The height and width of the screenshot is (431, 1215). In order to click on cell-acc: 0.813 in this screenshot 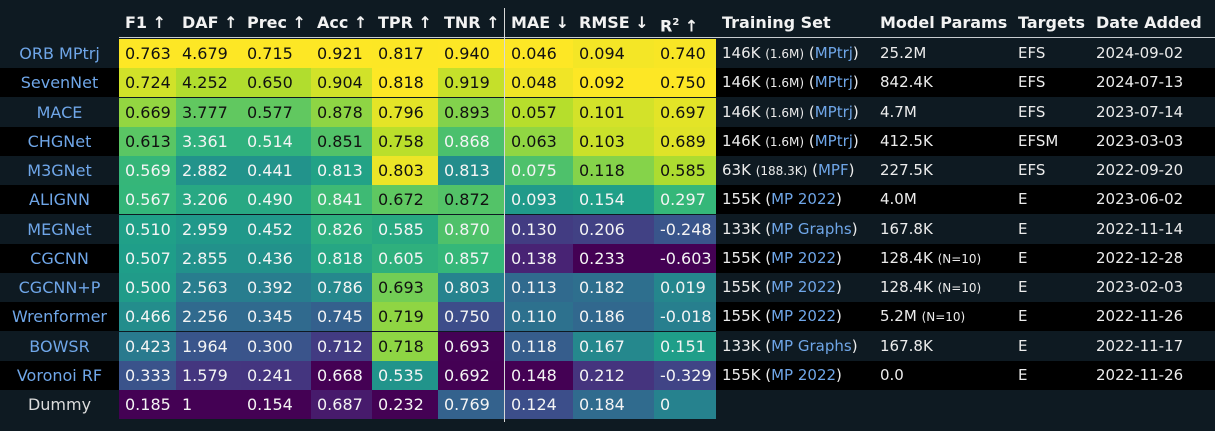, I will do `click(341, 170)`.